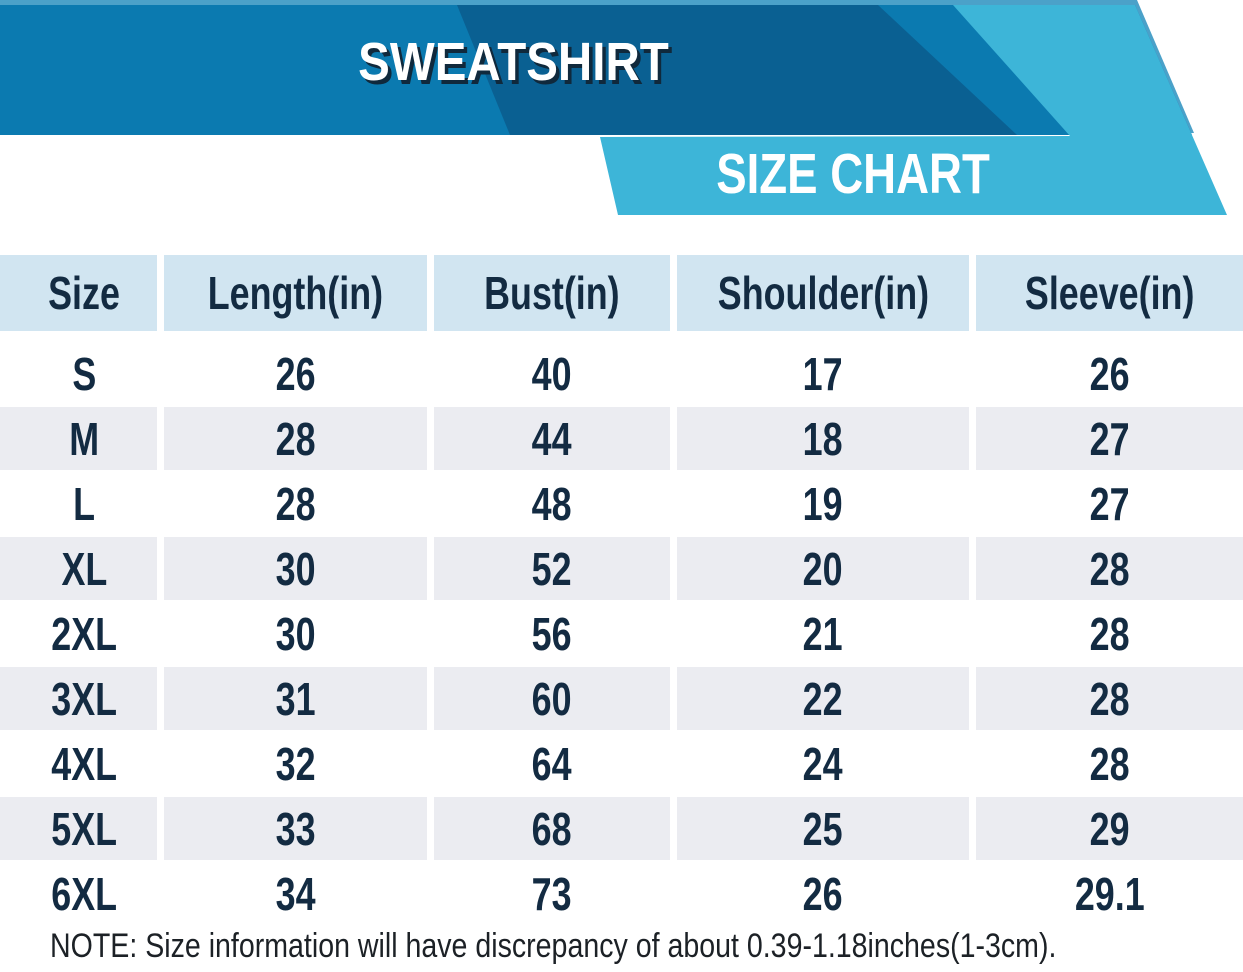 The width and height of the screenshot is (1243, 972). I want to click on size-label: L, so click(84, 503).